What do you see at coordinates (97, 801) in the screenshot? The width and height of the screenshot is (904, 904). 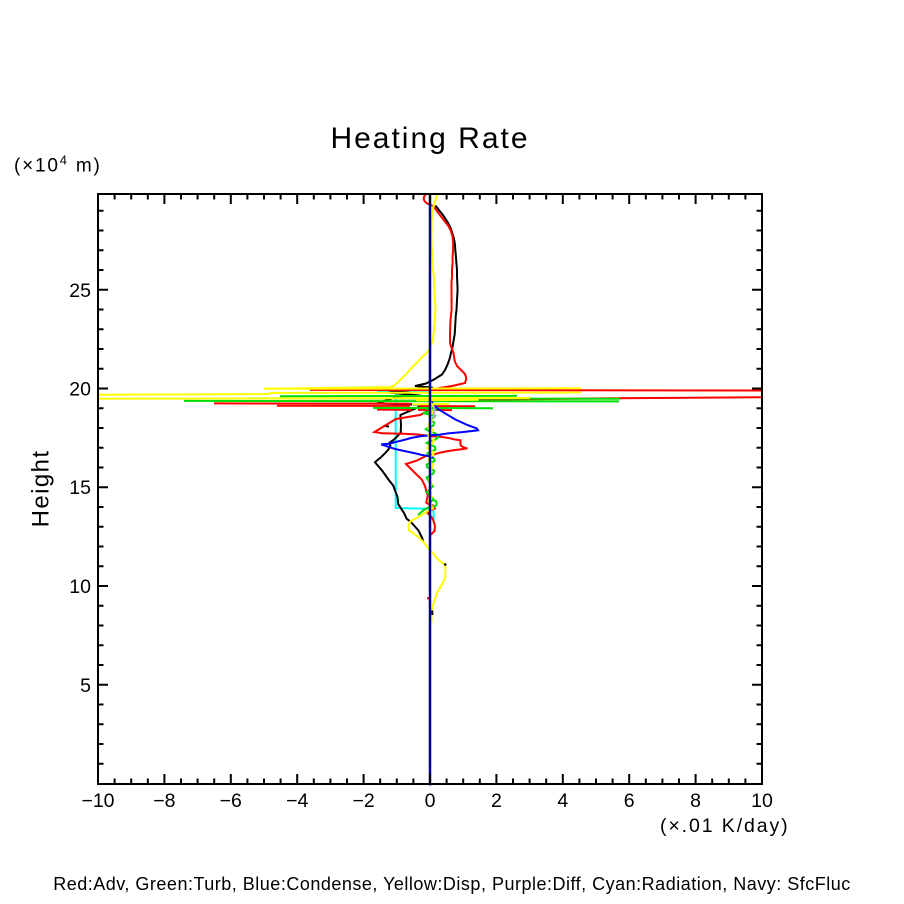 I see `svg-text: −10` at bounding box center [97, 801].